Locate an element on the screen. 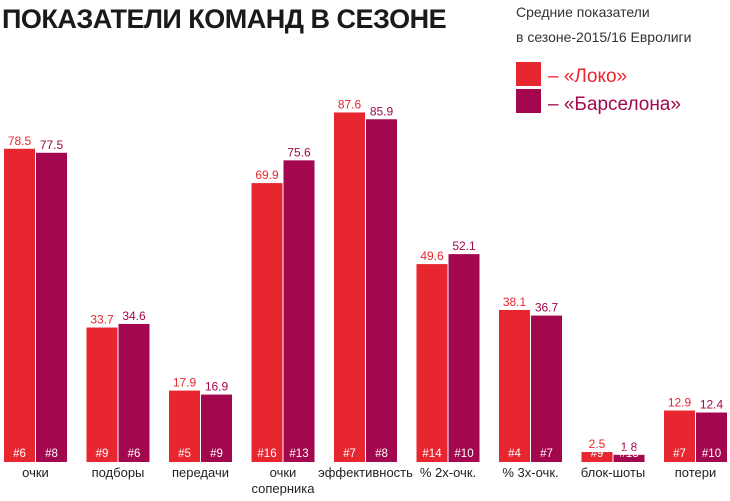 This screenshot has width=730, height=501. rank-label-loko-points: #6 is located at coordinates (19, 454).